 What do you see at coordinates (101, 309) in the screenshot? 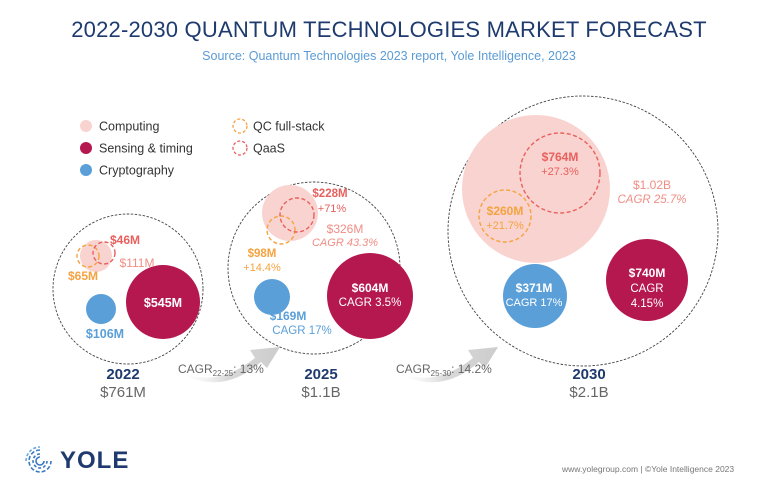
I see `cryptography-bubble-2022` at bounding box center [101, 309].